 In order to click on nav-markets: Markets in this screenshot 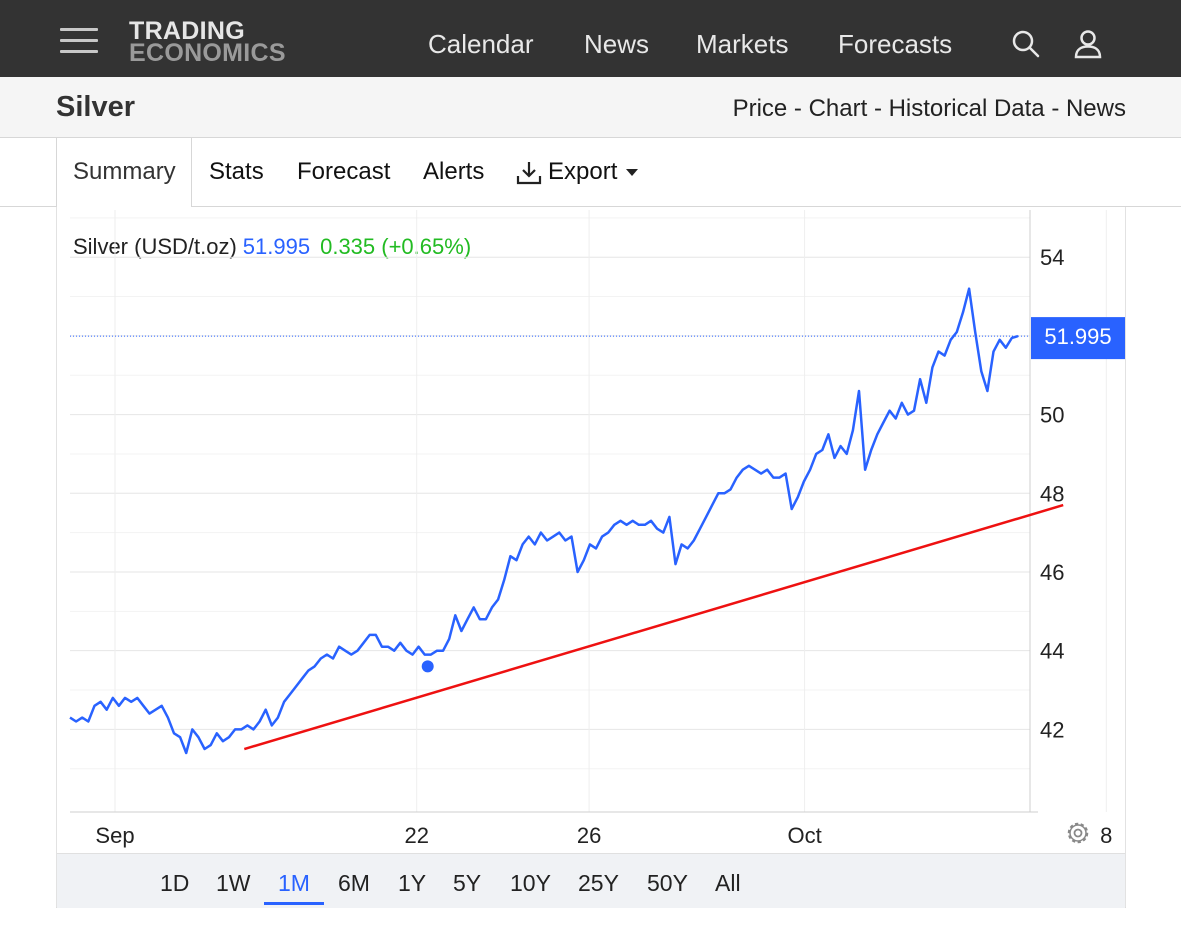, I will do `click(742, 44)`.